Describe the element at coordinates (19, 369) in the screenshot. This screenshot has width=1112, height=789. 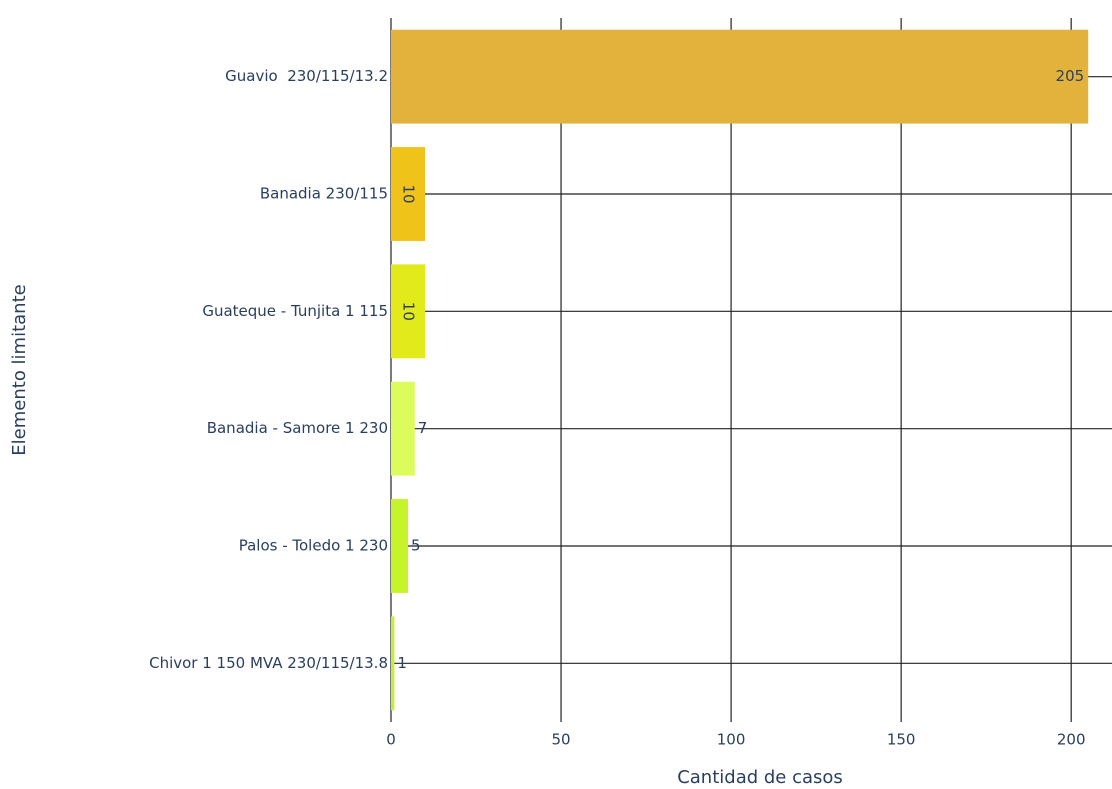
I see `y-axis-title: Elemento limitante` at that location.